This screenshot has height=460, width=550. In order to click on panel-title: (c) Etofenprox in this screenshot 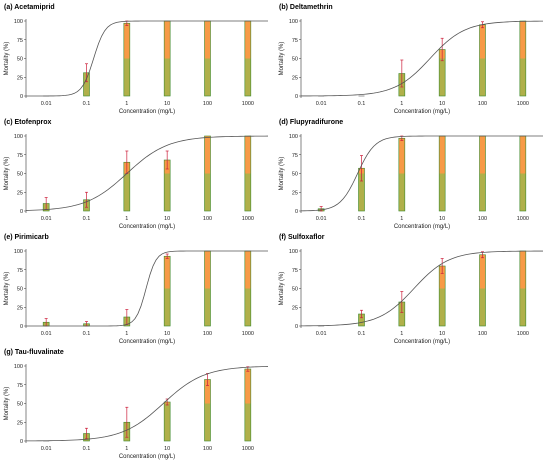, I will do `click(28, 122)`.